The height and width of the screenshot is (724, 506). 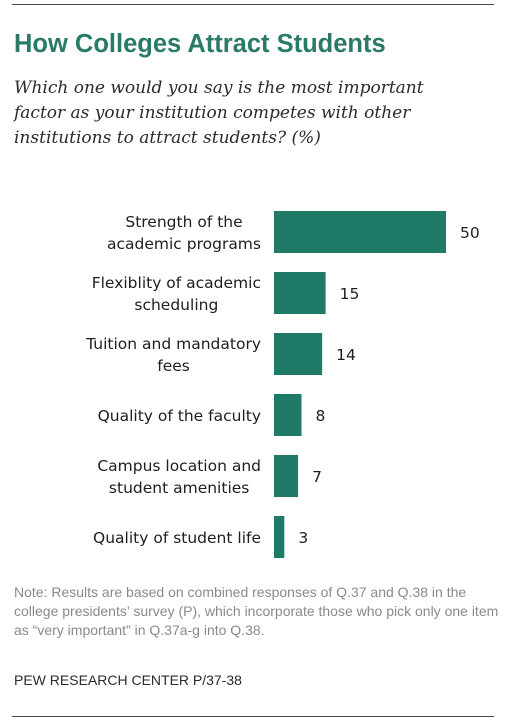 What do you see at coordinates (346, 355) in the screenshot?
I see `value-label-2: 14` at bounding box center [346, 355].